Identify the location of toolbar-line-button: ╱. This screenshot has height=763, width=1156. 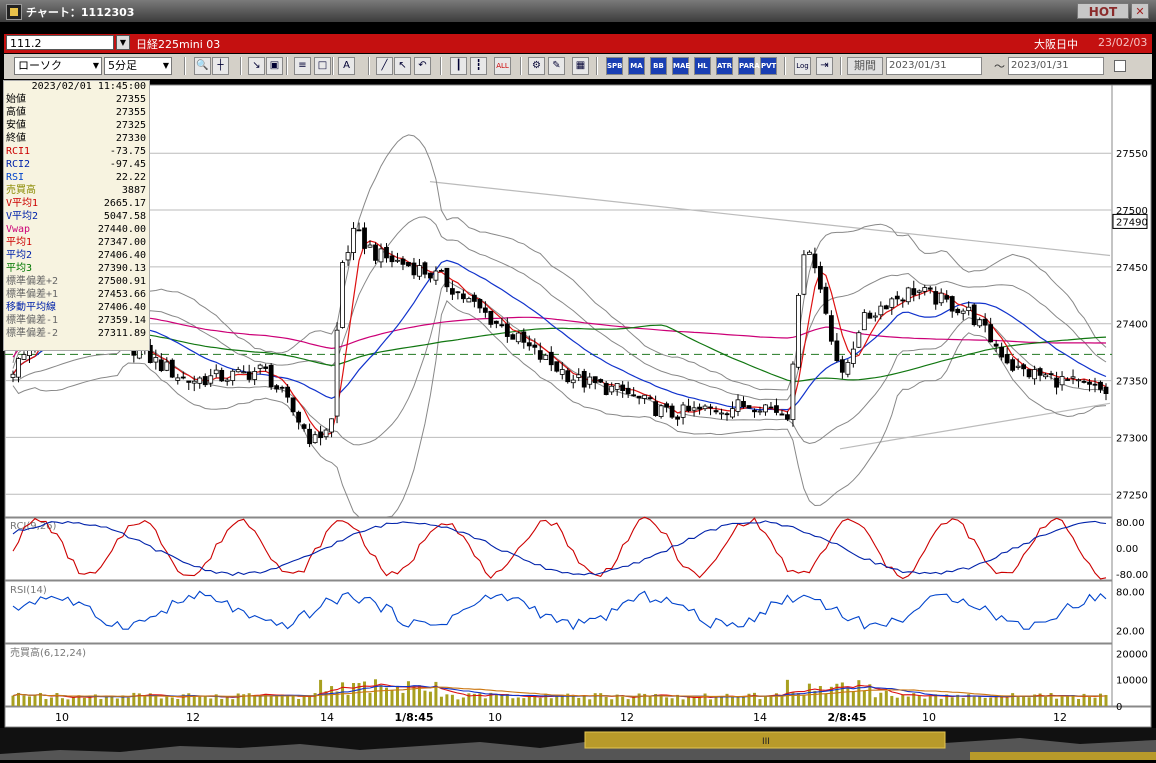
(384, 66).